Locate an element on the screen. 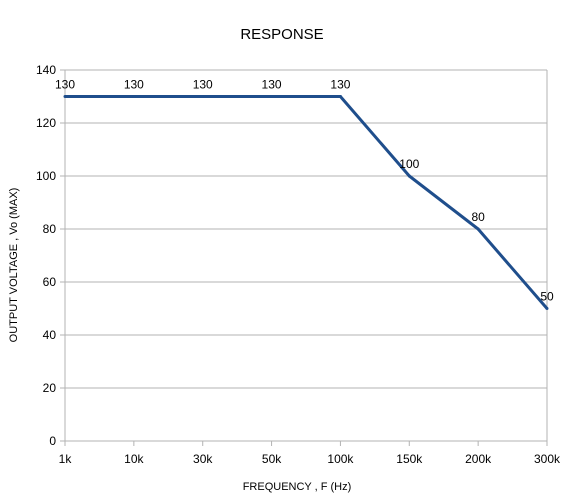  y-tick-label: 140 is located at coordinates (46, 70).